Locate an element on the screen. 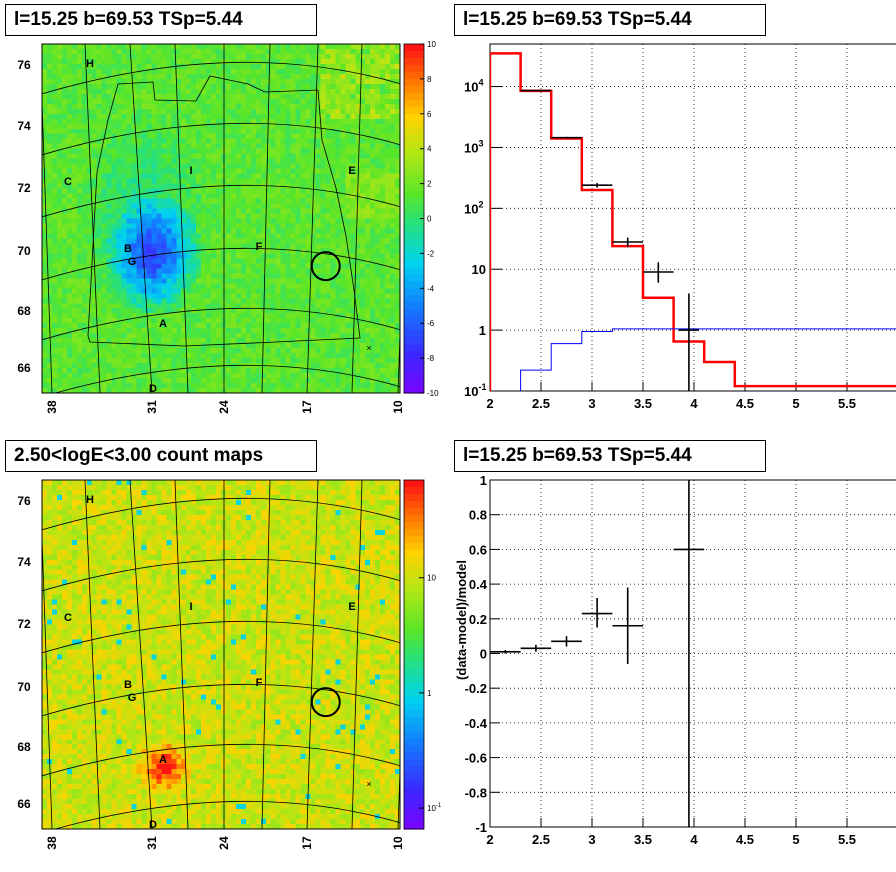  y-tick-label: 1 is located at coordinates (482, 330).